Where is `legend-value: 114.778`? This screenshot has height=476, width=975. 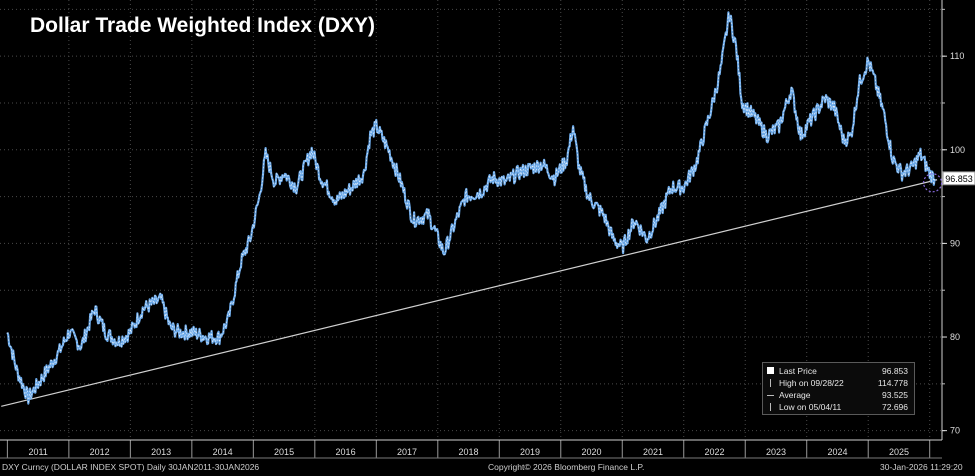 legend-value: 114.778 is located at coordinates (892, 383).